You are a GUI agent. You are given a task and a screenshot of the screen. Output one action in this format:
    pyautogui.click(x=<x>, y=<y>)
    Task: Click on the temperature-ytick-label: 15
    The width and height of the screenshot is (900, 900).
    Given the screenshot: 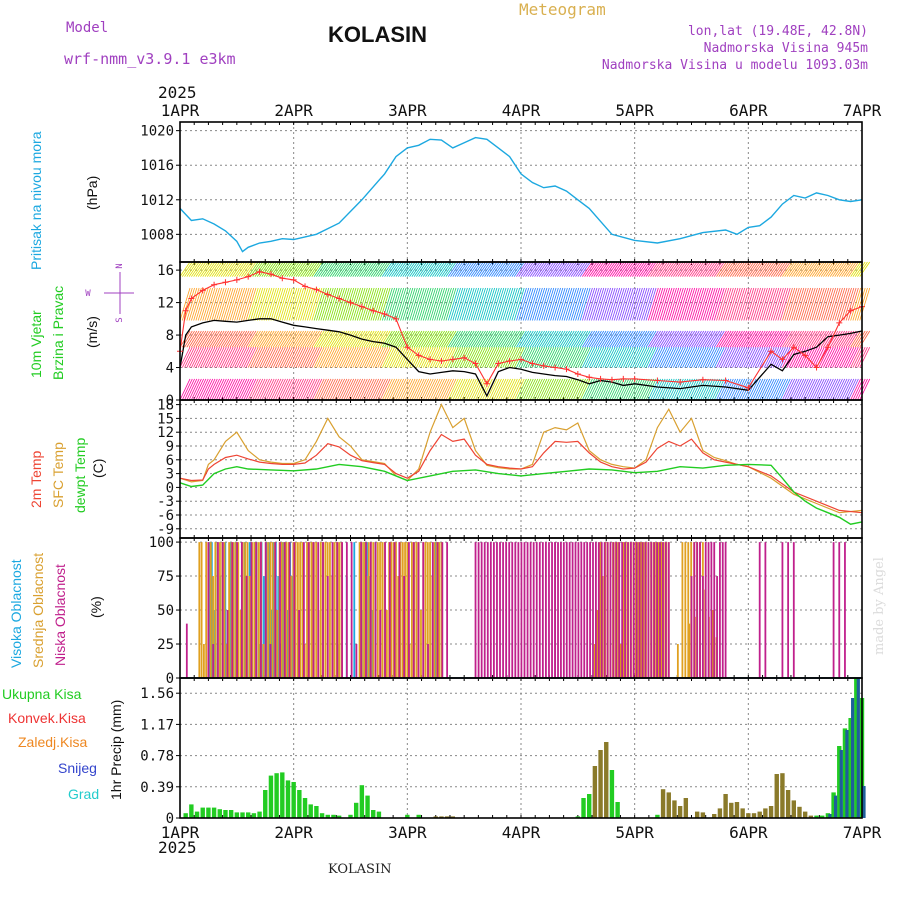 What is the action you would take?
    pyautogui.click(x=165, y=419)
    